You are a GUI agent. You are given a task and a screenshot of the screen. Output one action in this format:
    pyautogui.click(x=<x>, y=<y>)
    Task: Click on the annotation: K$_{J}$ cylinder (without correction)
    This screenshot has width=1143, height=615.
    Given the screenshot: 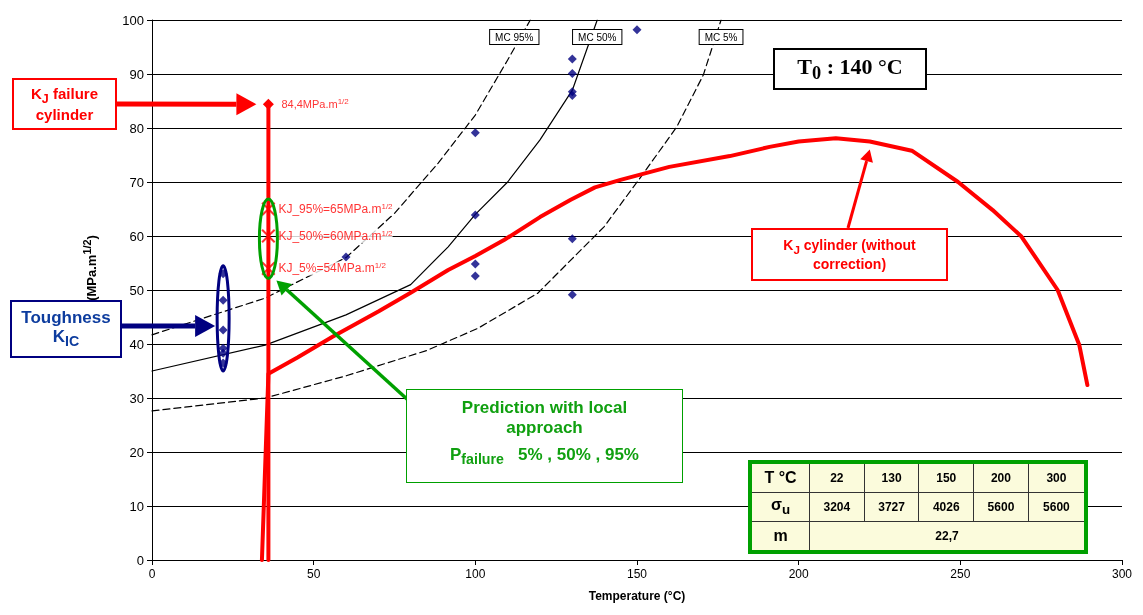 What is the action you would take?
    pyautogui.click(x=849, y=254)
    